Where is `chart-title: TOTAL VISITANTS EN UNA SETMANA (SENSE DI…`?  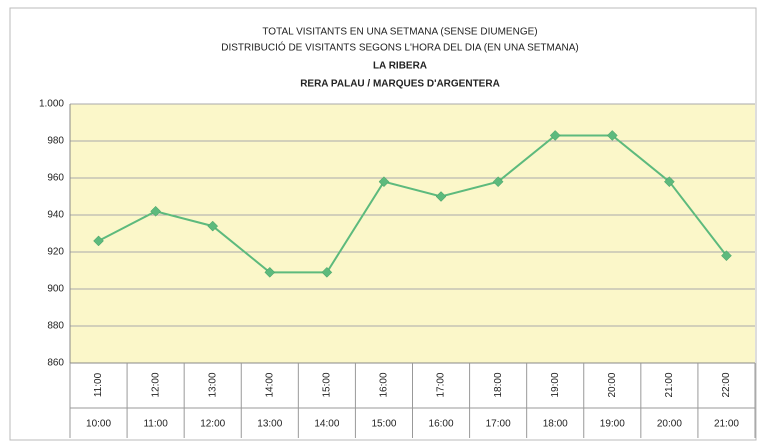
chart-title: TOTAL VISITANTS EN UNA SETMANA (SENSE DI… is located at coordinates (399, 32).